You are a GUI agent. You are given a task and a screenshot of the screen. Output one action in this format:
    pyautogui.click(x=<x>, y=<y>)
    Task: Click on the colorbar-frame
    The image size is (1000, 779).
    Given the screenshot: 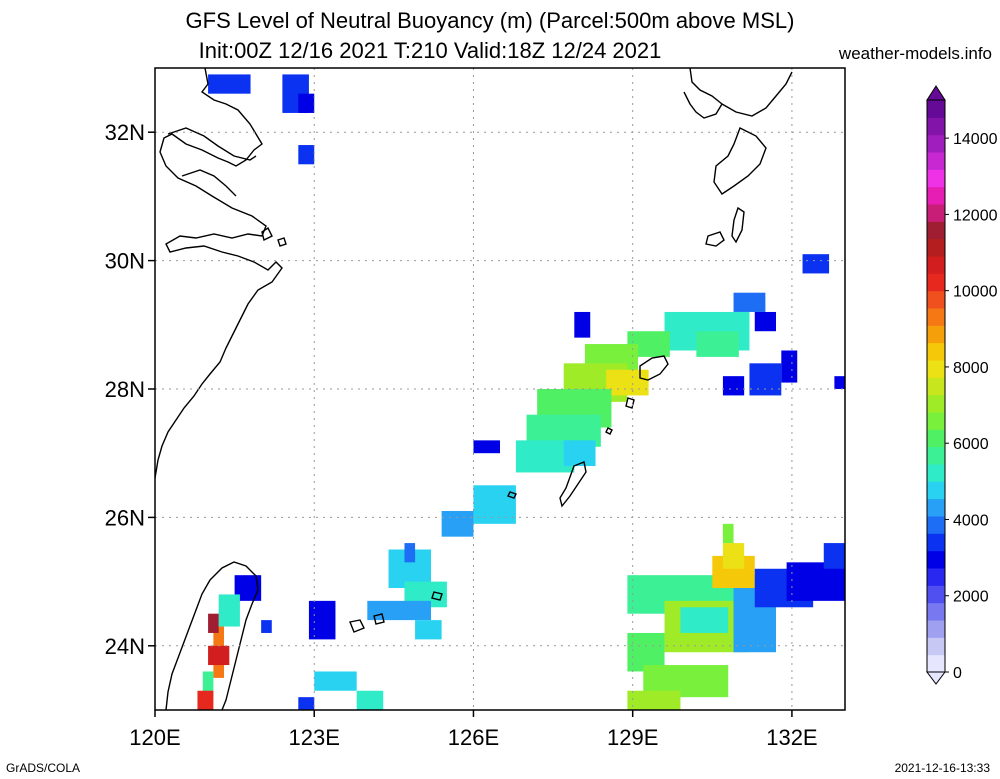 What is the action you would take?
    pyautogui.click(x=936, y=386)
    